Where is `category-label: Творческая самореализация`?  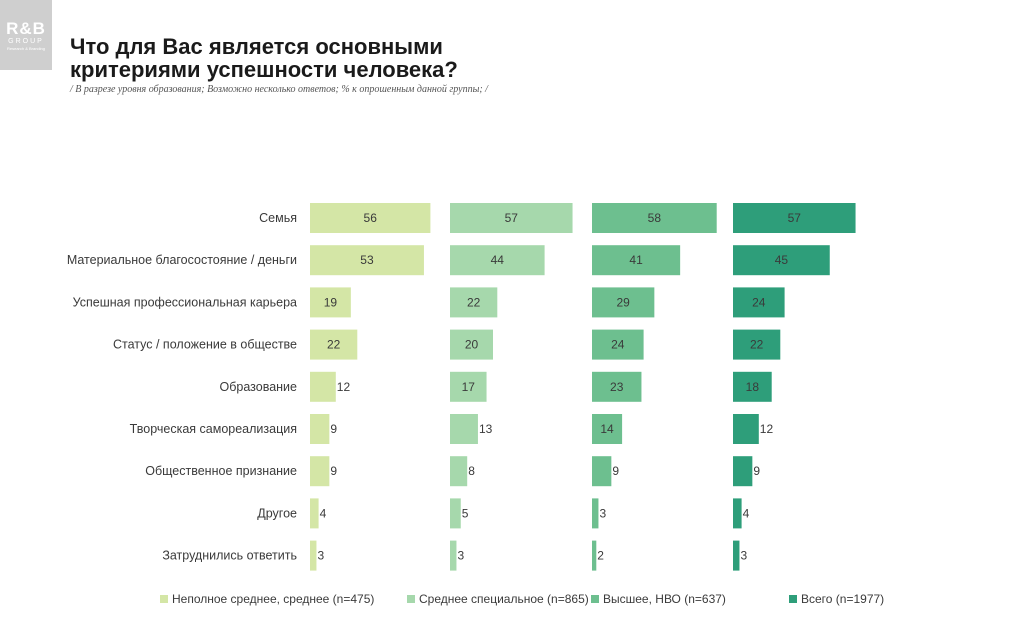 category-label: Творческая самореализация is located at coordinates (213, 429).